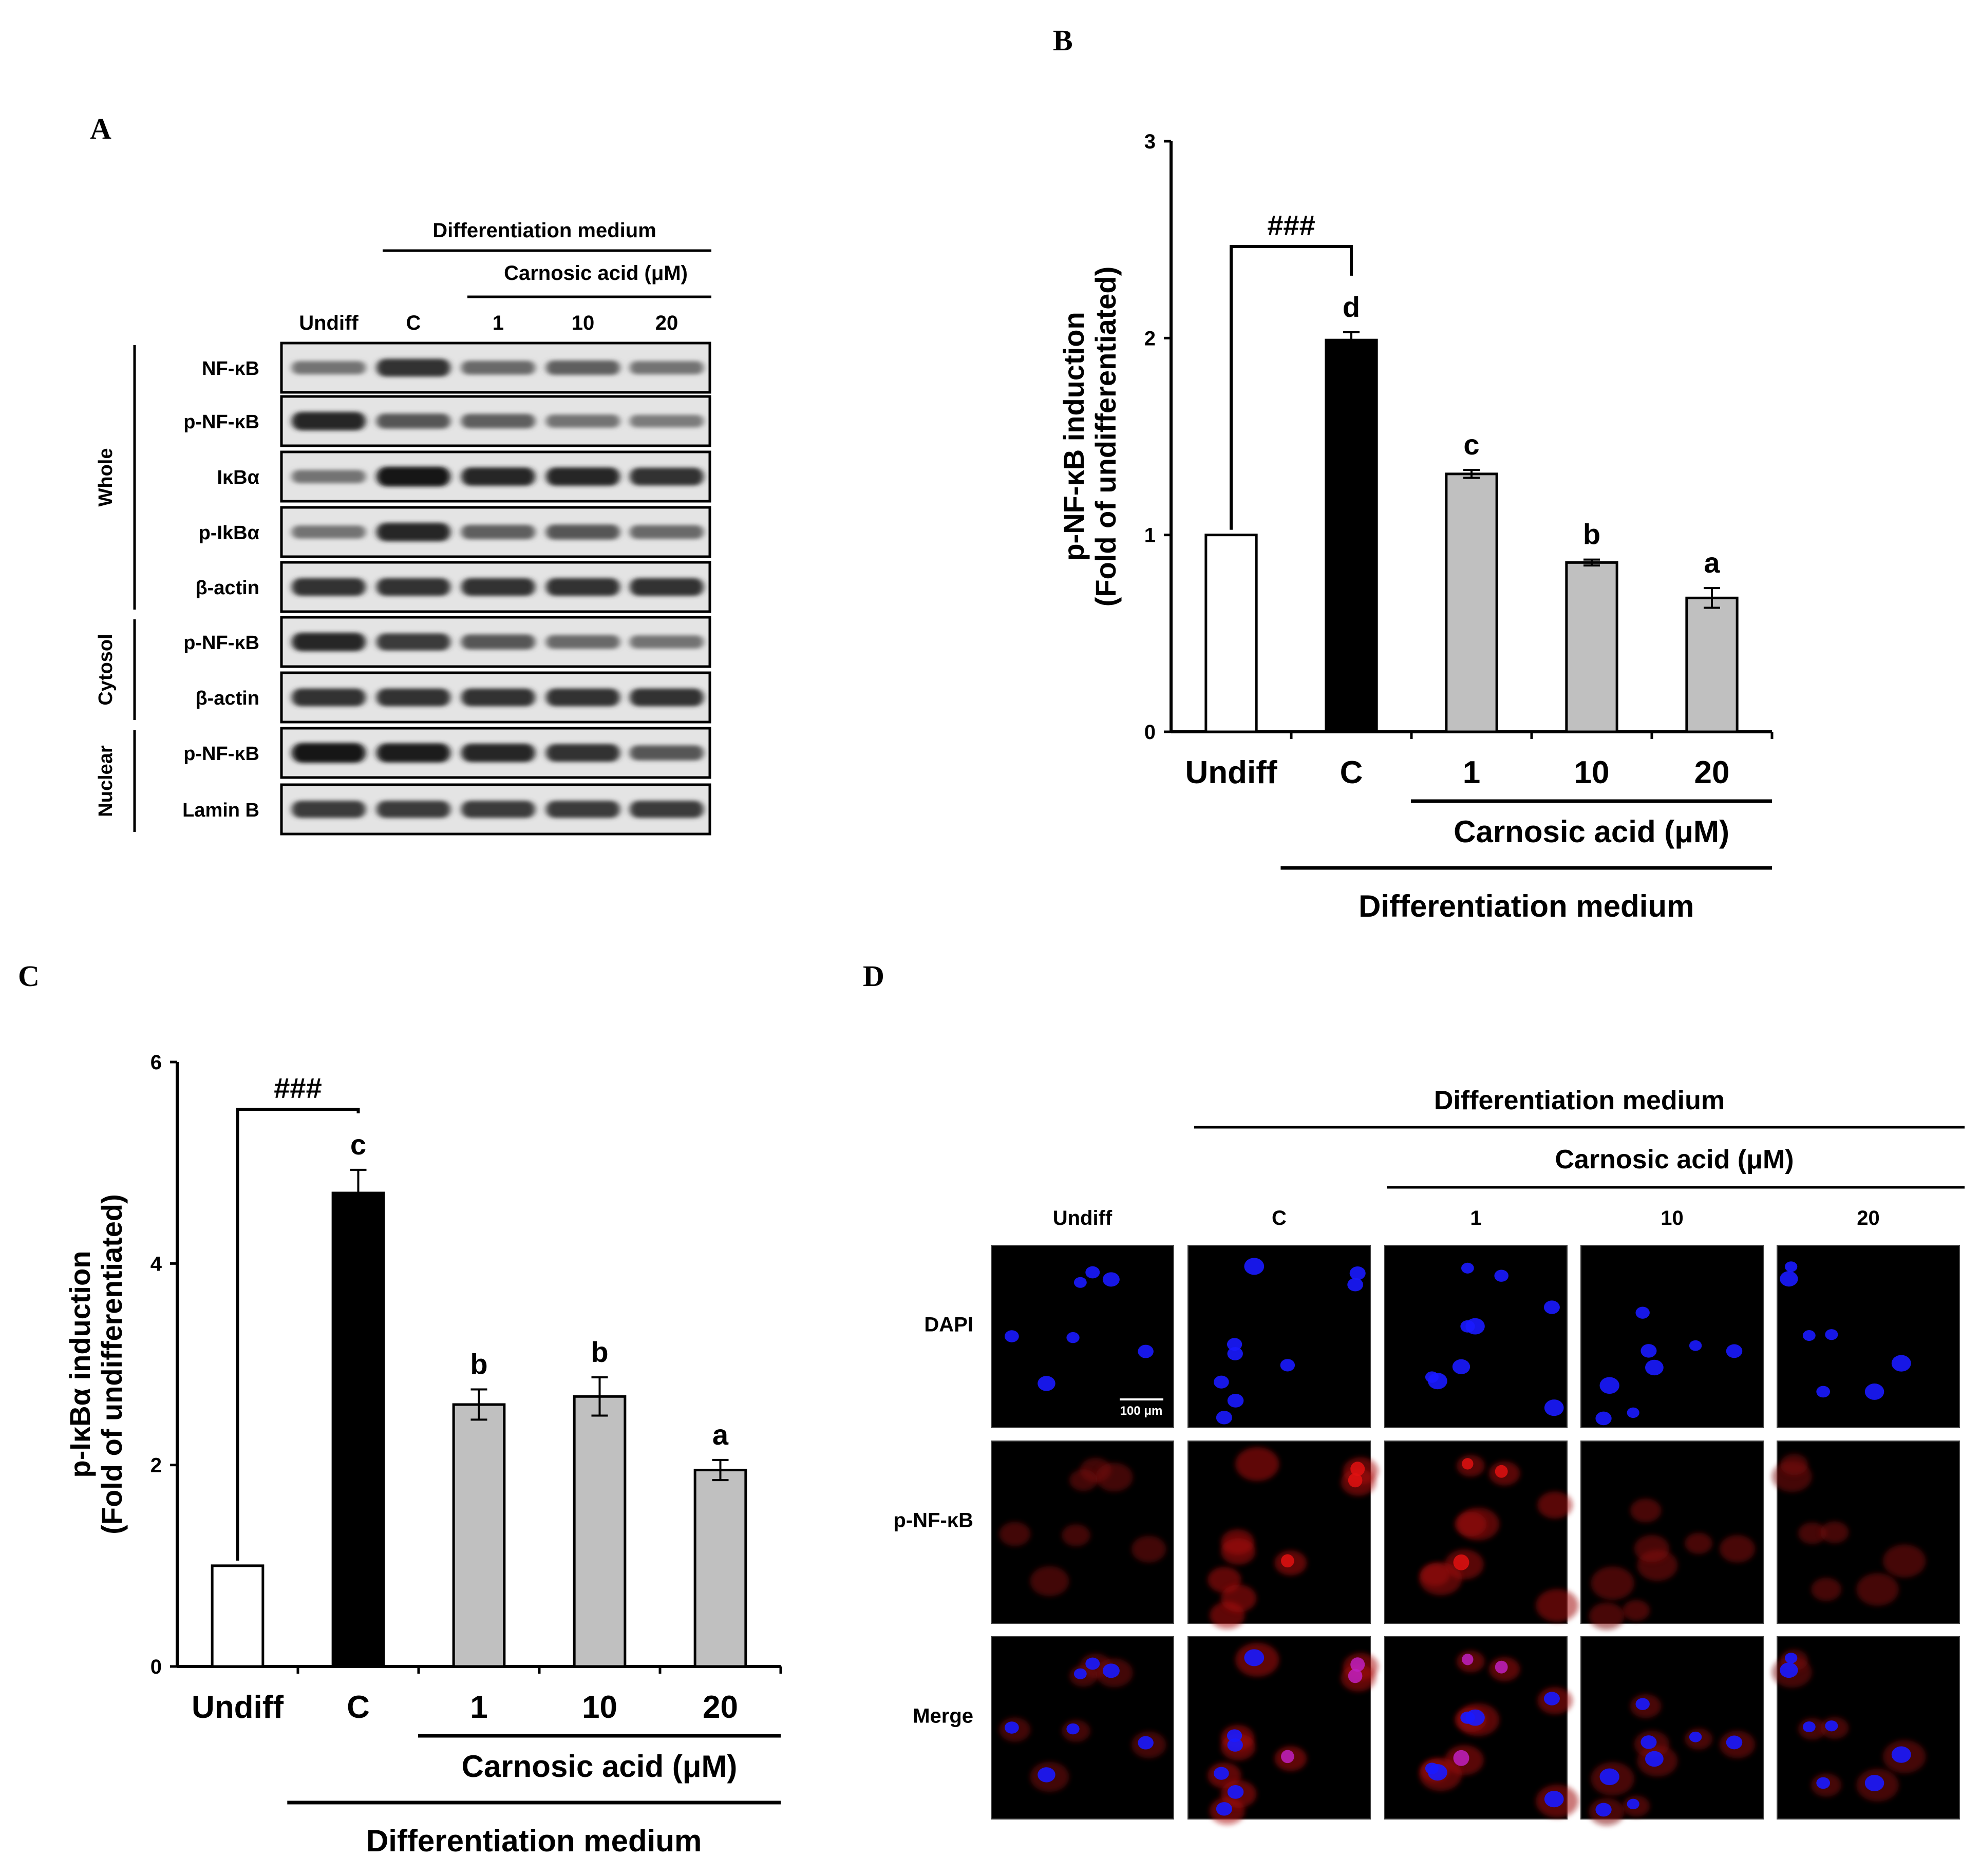  I want to click on tile-row-label: DAPI, so click(948, 1325).